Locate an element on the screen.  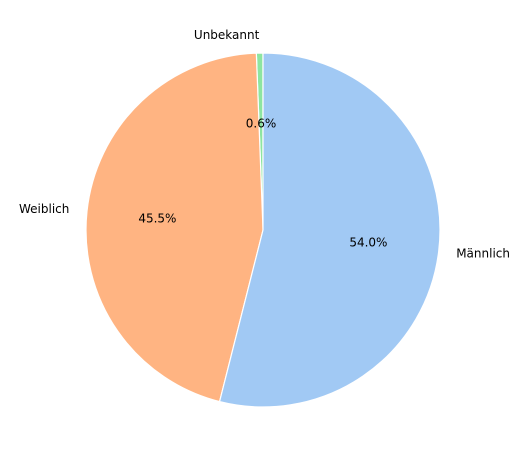
category-label-unbekannt: Unbekannt is located at coordinates (227, 35).